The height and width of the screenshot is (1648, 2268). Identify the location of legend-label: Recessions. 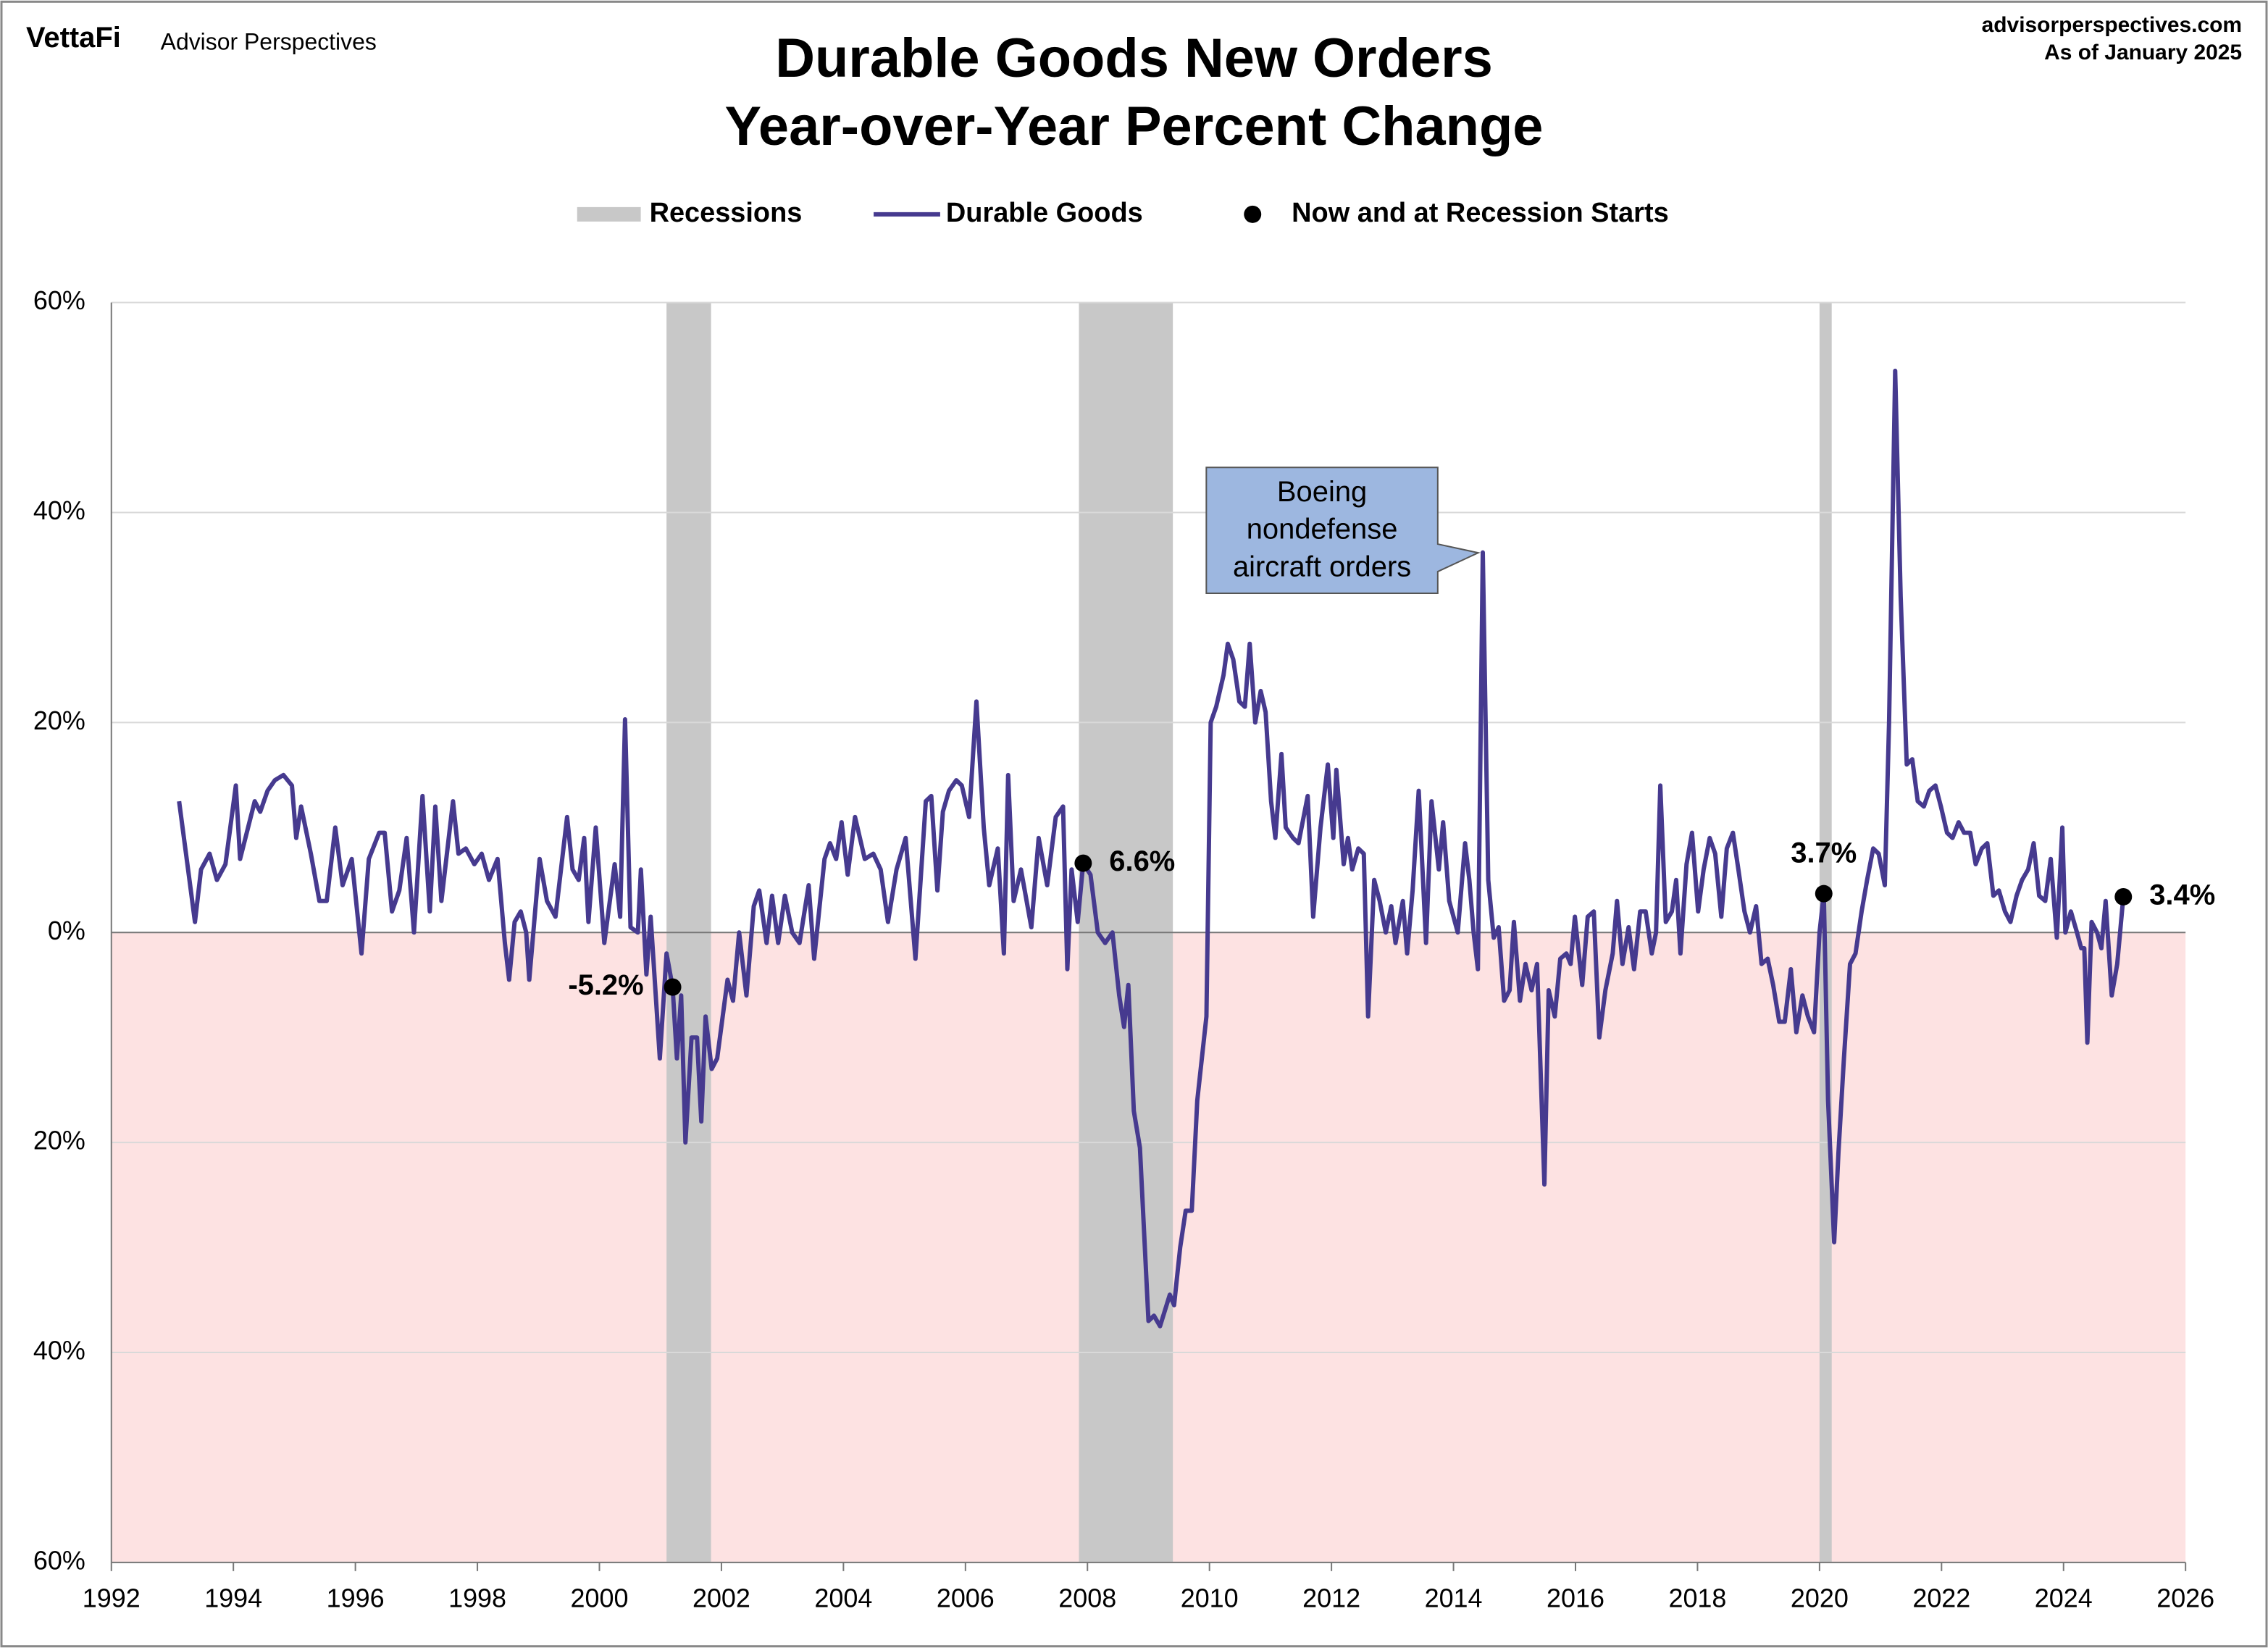
(727, 213).